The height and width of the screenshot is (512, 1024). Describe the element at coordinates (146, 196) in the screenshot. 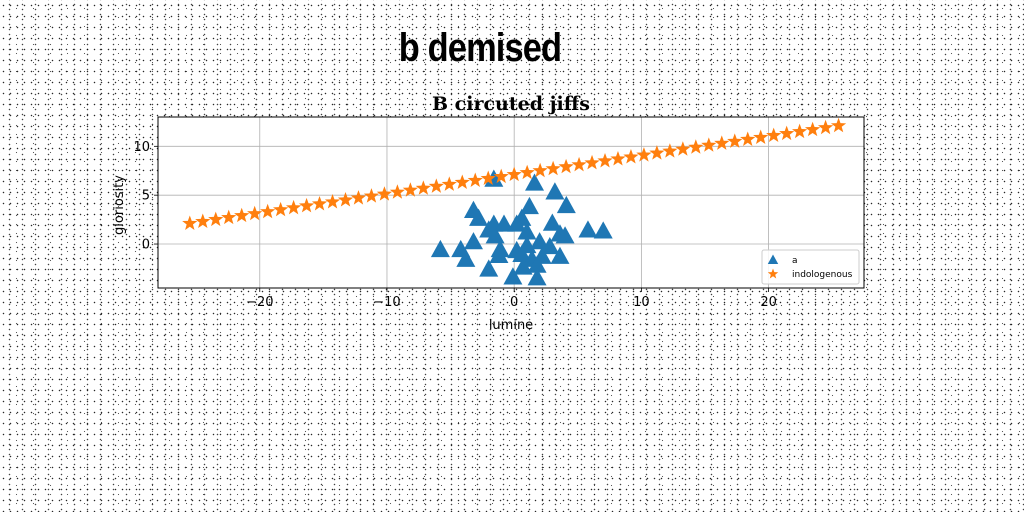

I see `y-tick-label: 5` at that location.